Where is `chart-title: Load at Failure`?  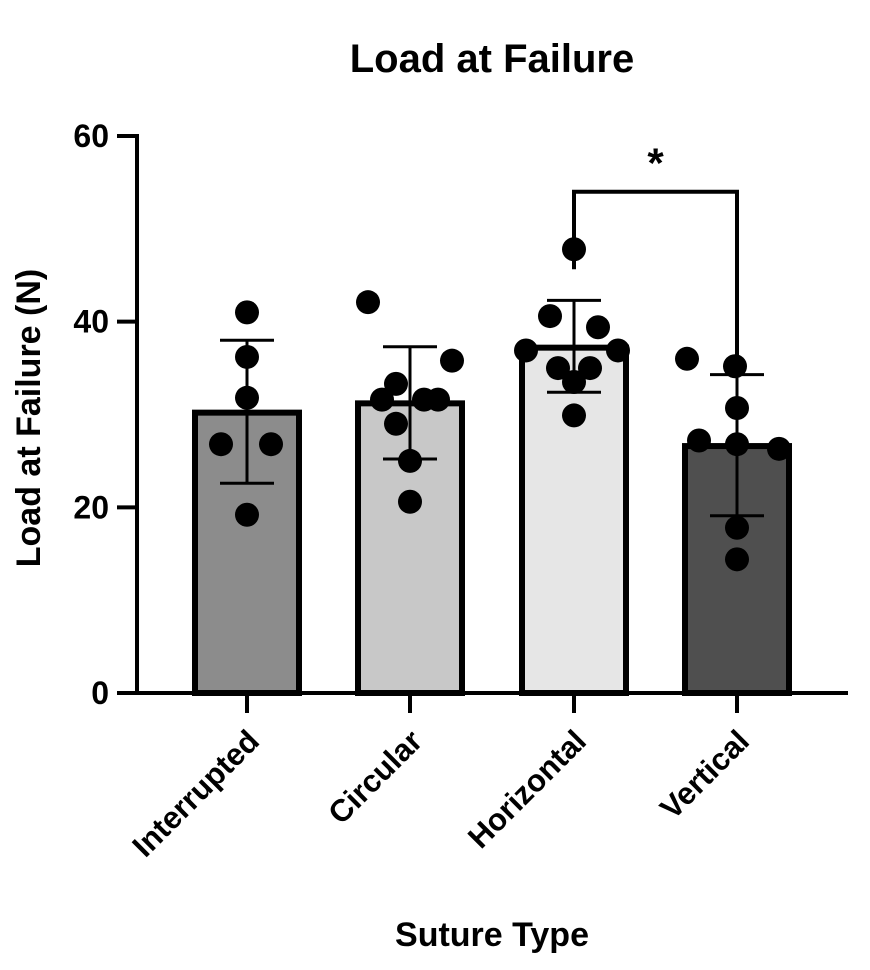
chart-title: Load at Failure is located at coordinates (492, 59).